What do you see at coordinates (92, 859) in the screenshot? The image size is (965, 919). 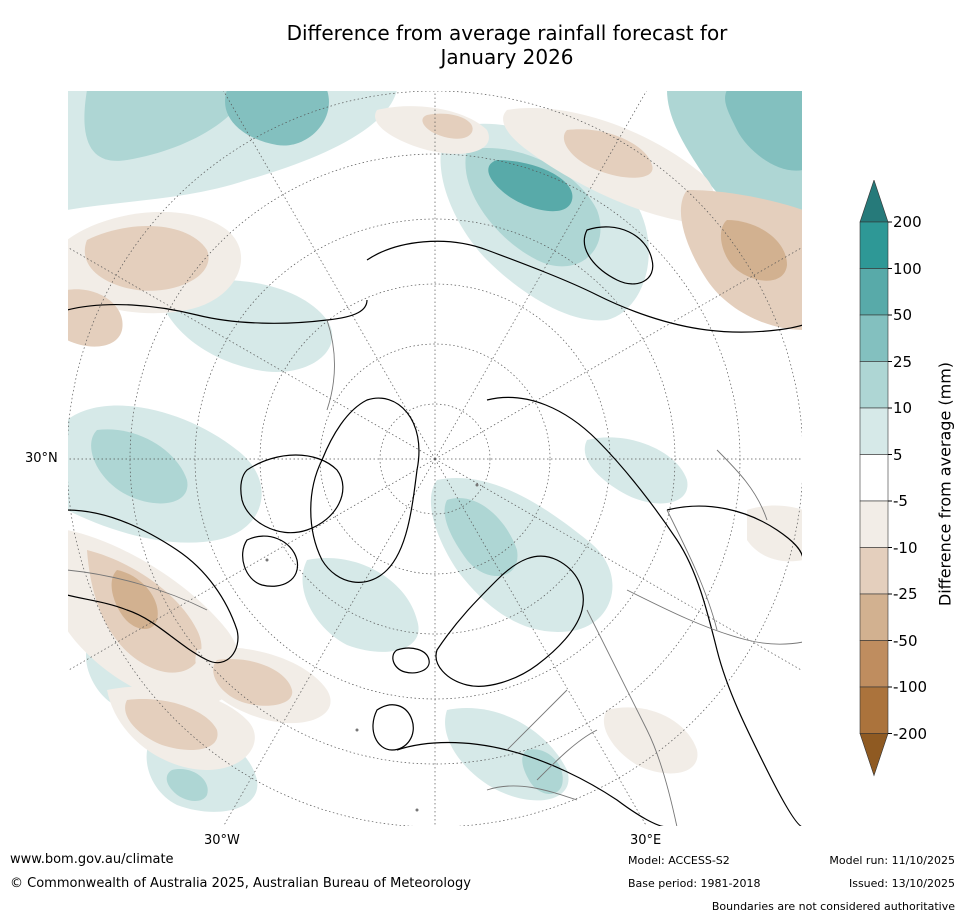 I see `footer-url: www.bom.gov.au/climate` at bounding box center [92, 859].